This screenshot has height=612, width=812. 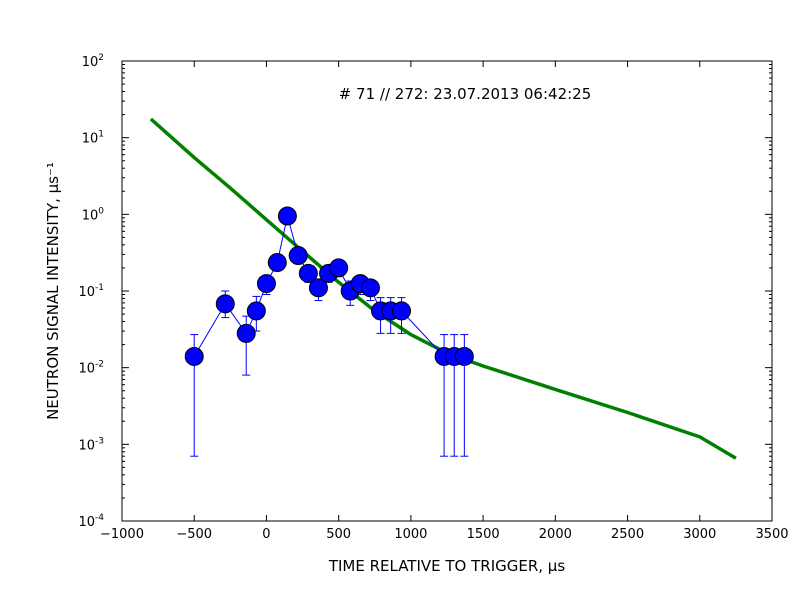 What do you see at coordinates (410, 534) in the screenshot?
I see `x-tick-label: 1000` at bounding box center [410, 534].